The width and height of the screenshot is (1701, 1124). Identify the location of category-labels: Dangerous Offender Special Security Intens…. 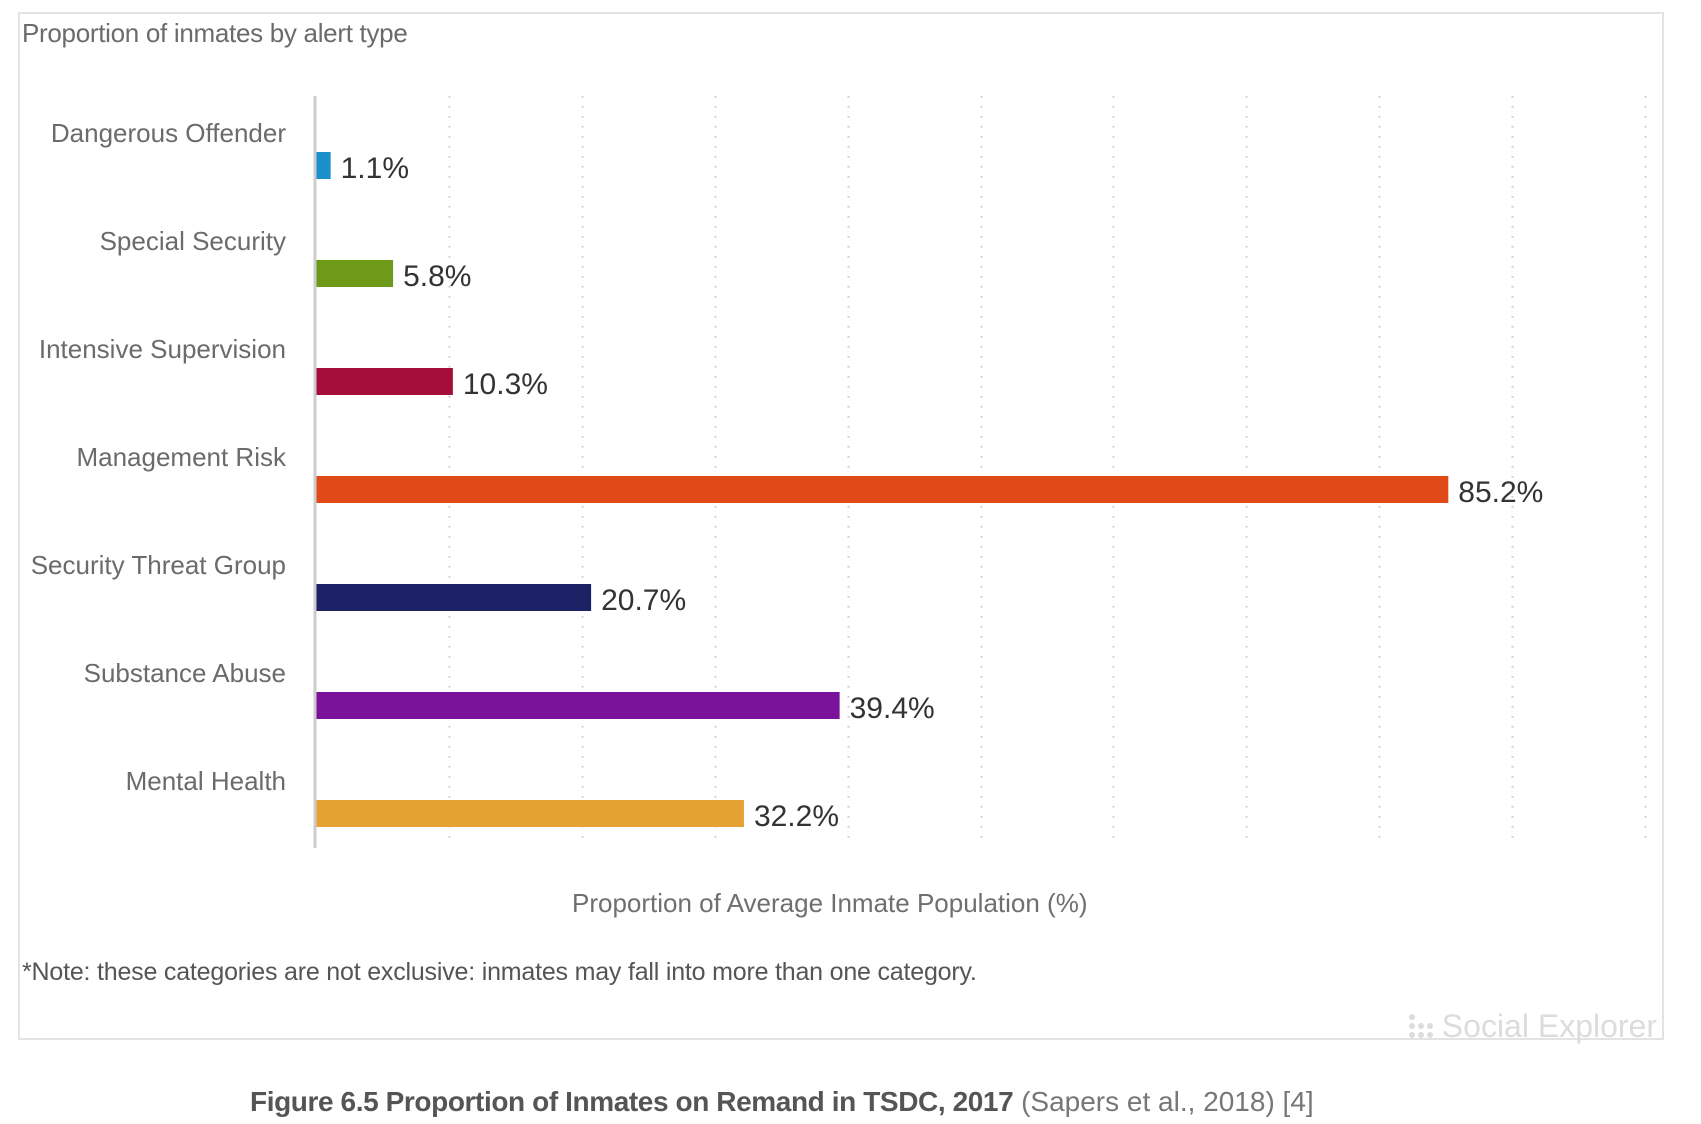
(159, 457).